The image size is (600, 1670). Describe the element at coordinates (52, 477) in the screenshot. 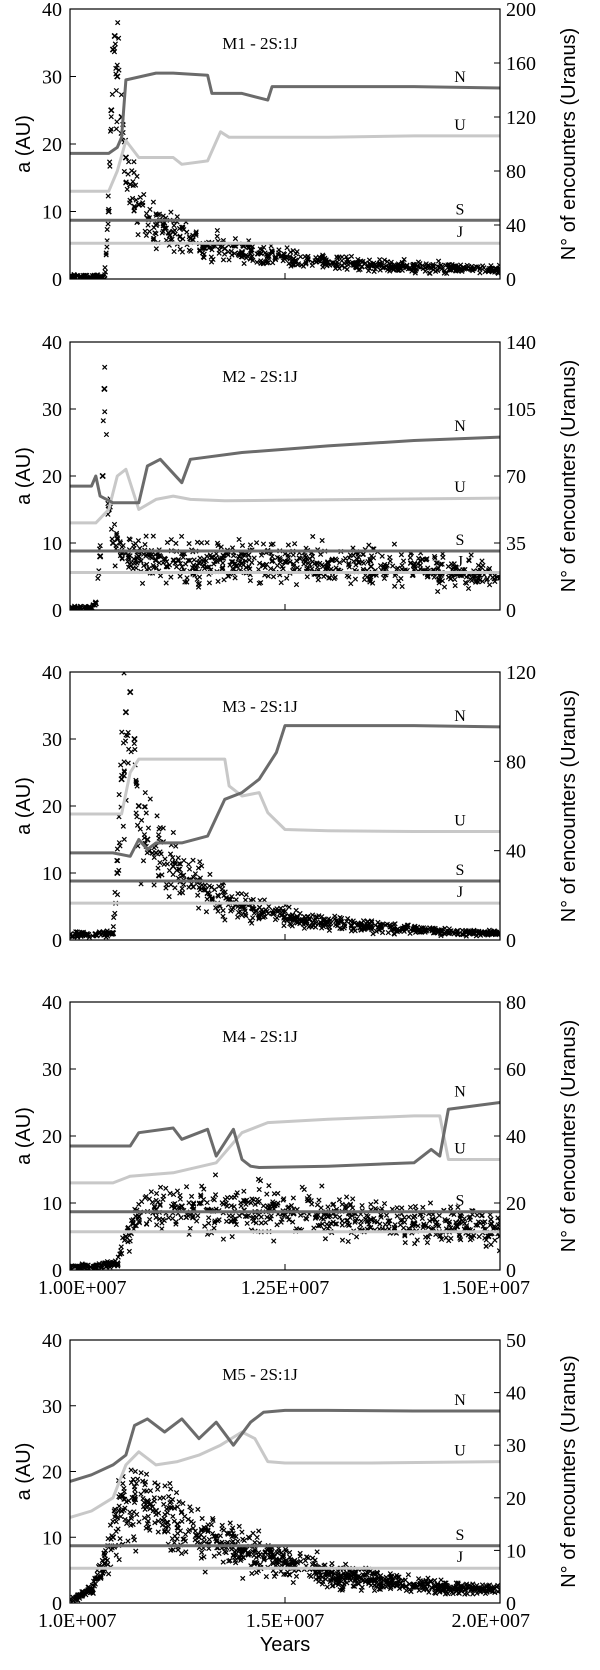

I see `y-left-tick-label: 20` at that location.